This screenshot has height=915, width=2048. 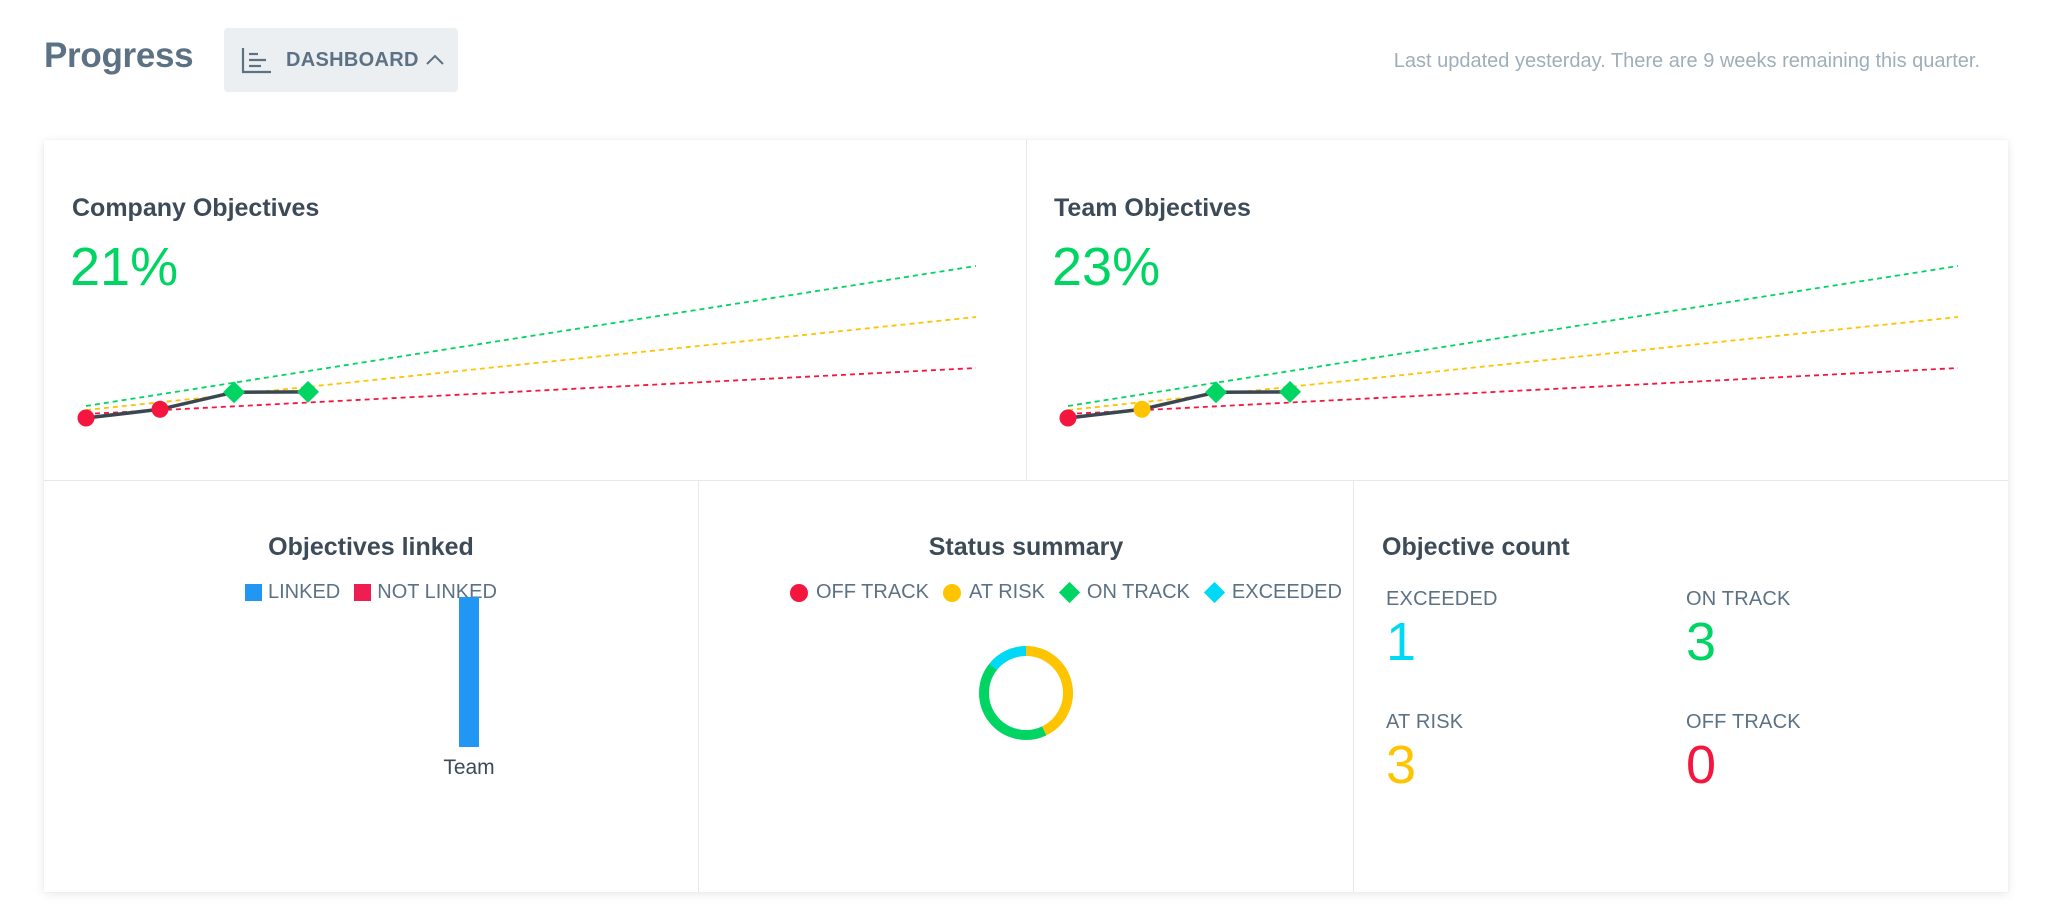 What do you see at coordinates (1138, 592) in the screenshot?
I see `legend-label-on-track: ON TRACK` at bounding box center [1138, 592].